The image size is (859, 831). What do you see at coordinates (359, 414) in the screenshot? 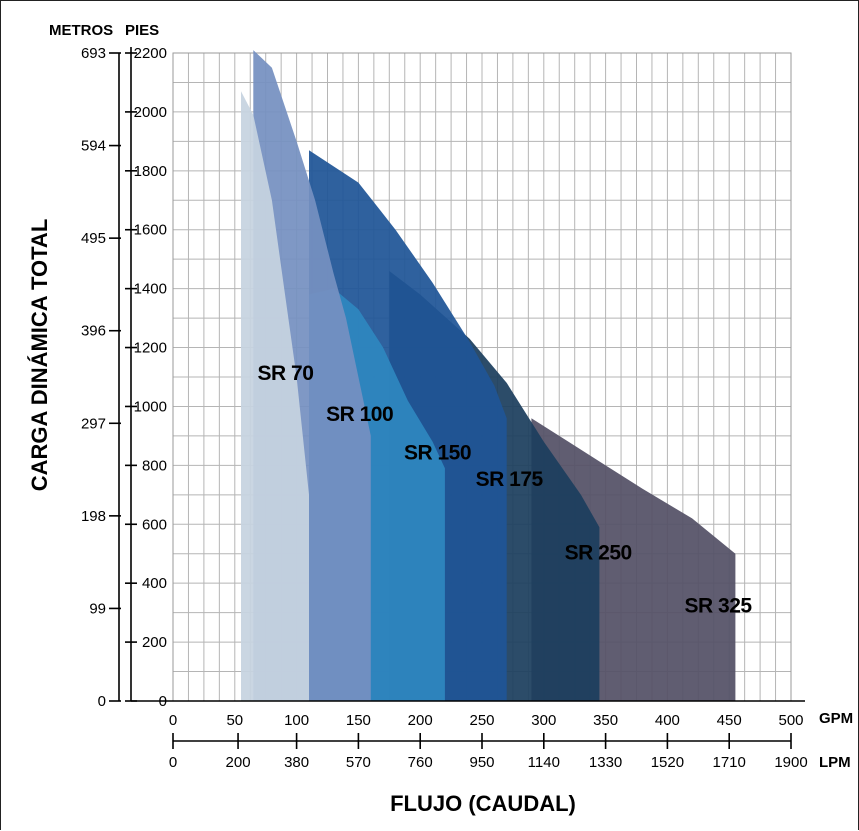
I see `series-label-sr-100: SR 100` at bounding box center [359, 414].